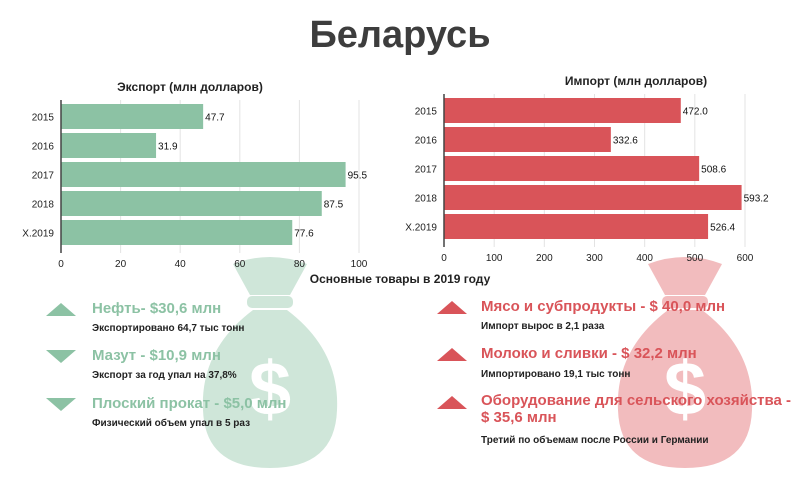 The height and width of the screenshot is (477, 800). I want to click on import-good-head: Молоко и сливки - $ 32,2 млн, so click(589, 353).